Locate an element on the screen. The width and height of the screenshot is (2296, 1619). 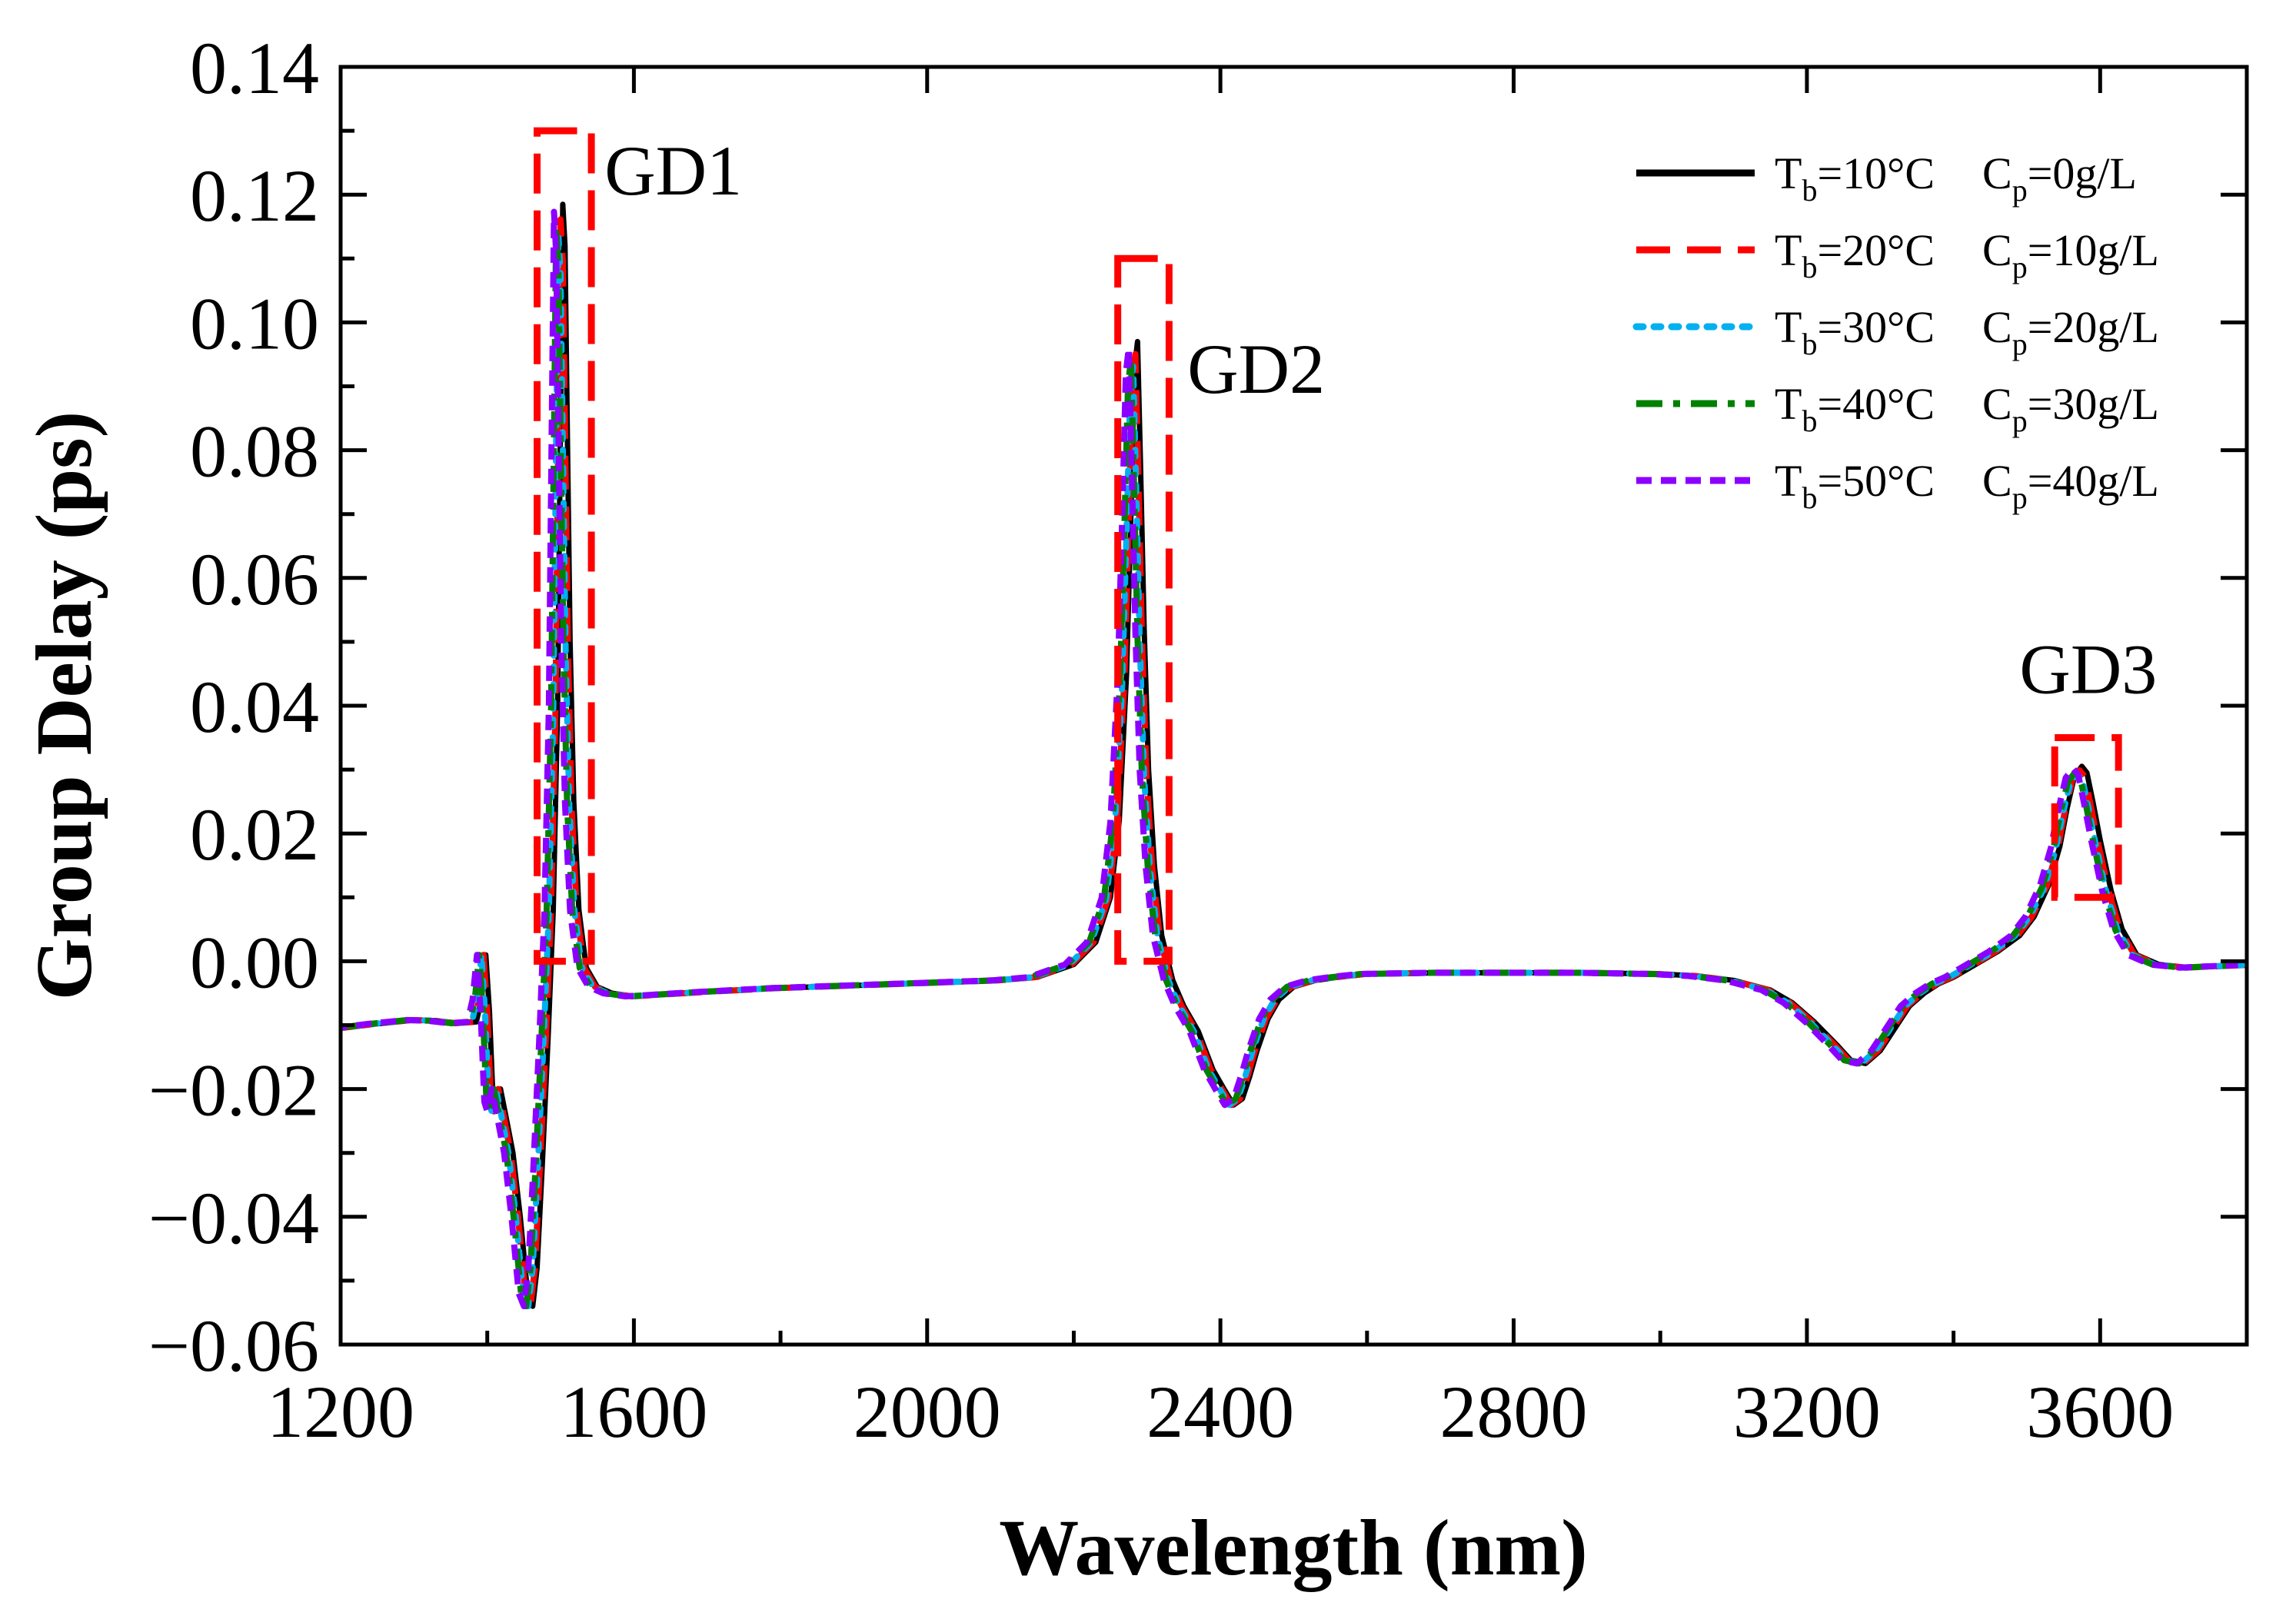
annotation-gd2: GD2 is located at coordinates (1256, 369).